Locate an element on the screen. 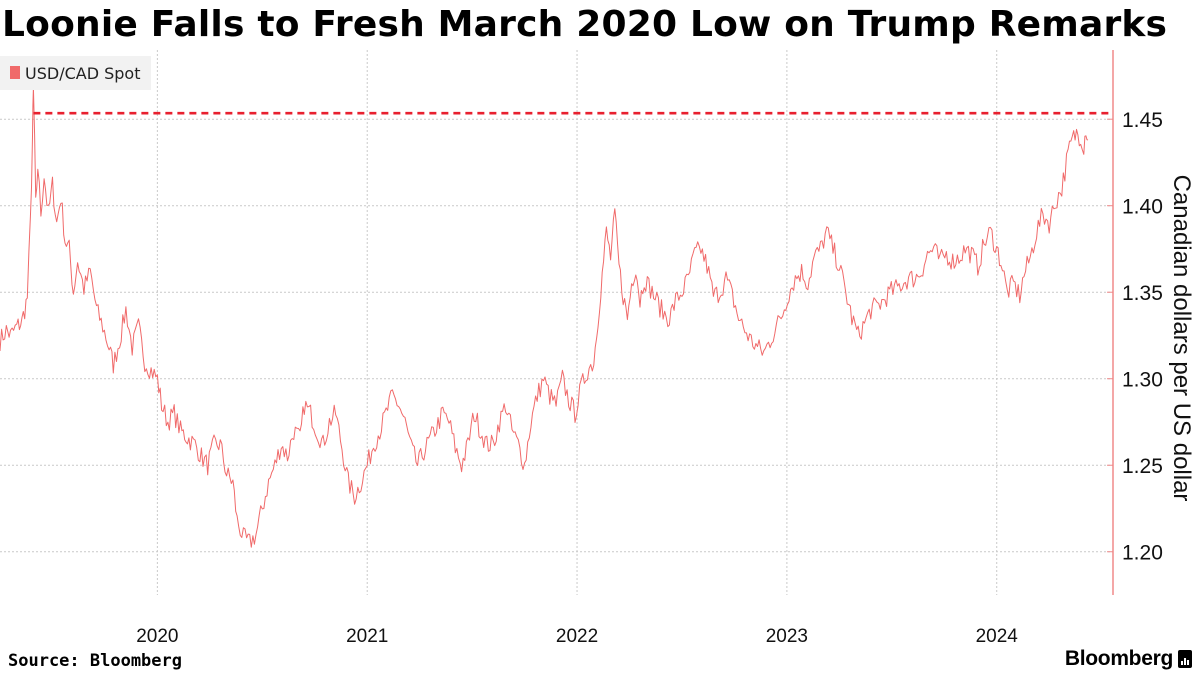 The width and height of the screenshot is (1200, 675). legend-background is located at coordinates (75, 73).